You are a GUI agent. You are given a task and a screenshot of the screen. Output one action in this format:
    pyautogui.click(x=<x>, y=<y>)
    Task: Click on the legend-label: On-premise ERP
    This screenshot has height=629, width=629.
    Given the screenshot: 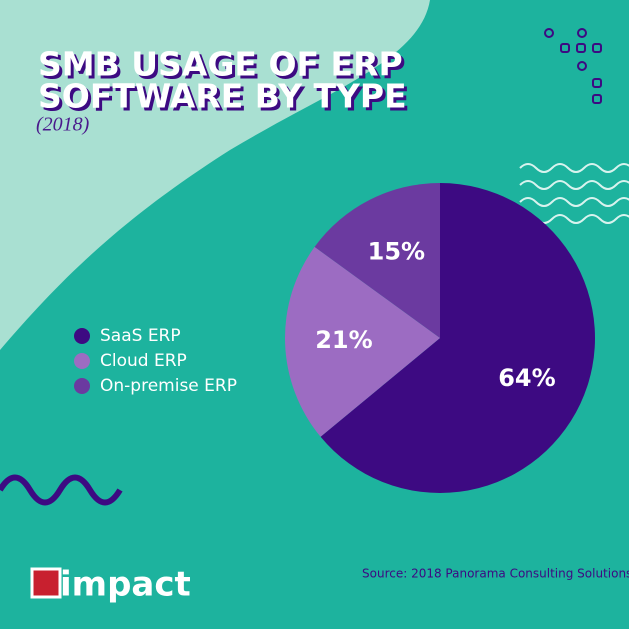 What is the action you would take?
    pyautogui.click(x=168, y=386)
    